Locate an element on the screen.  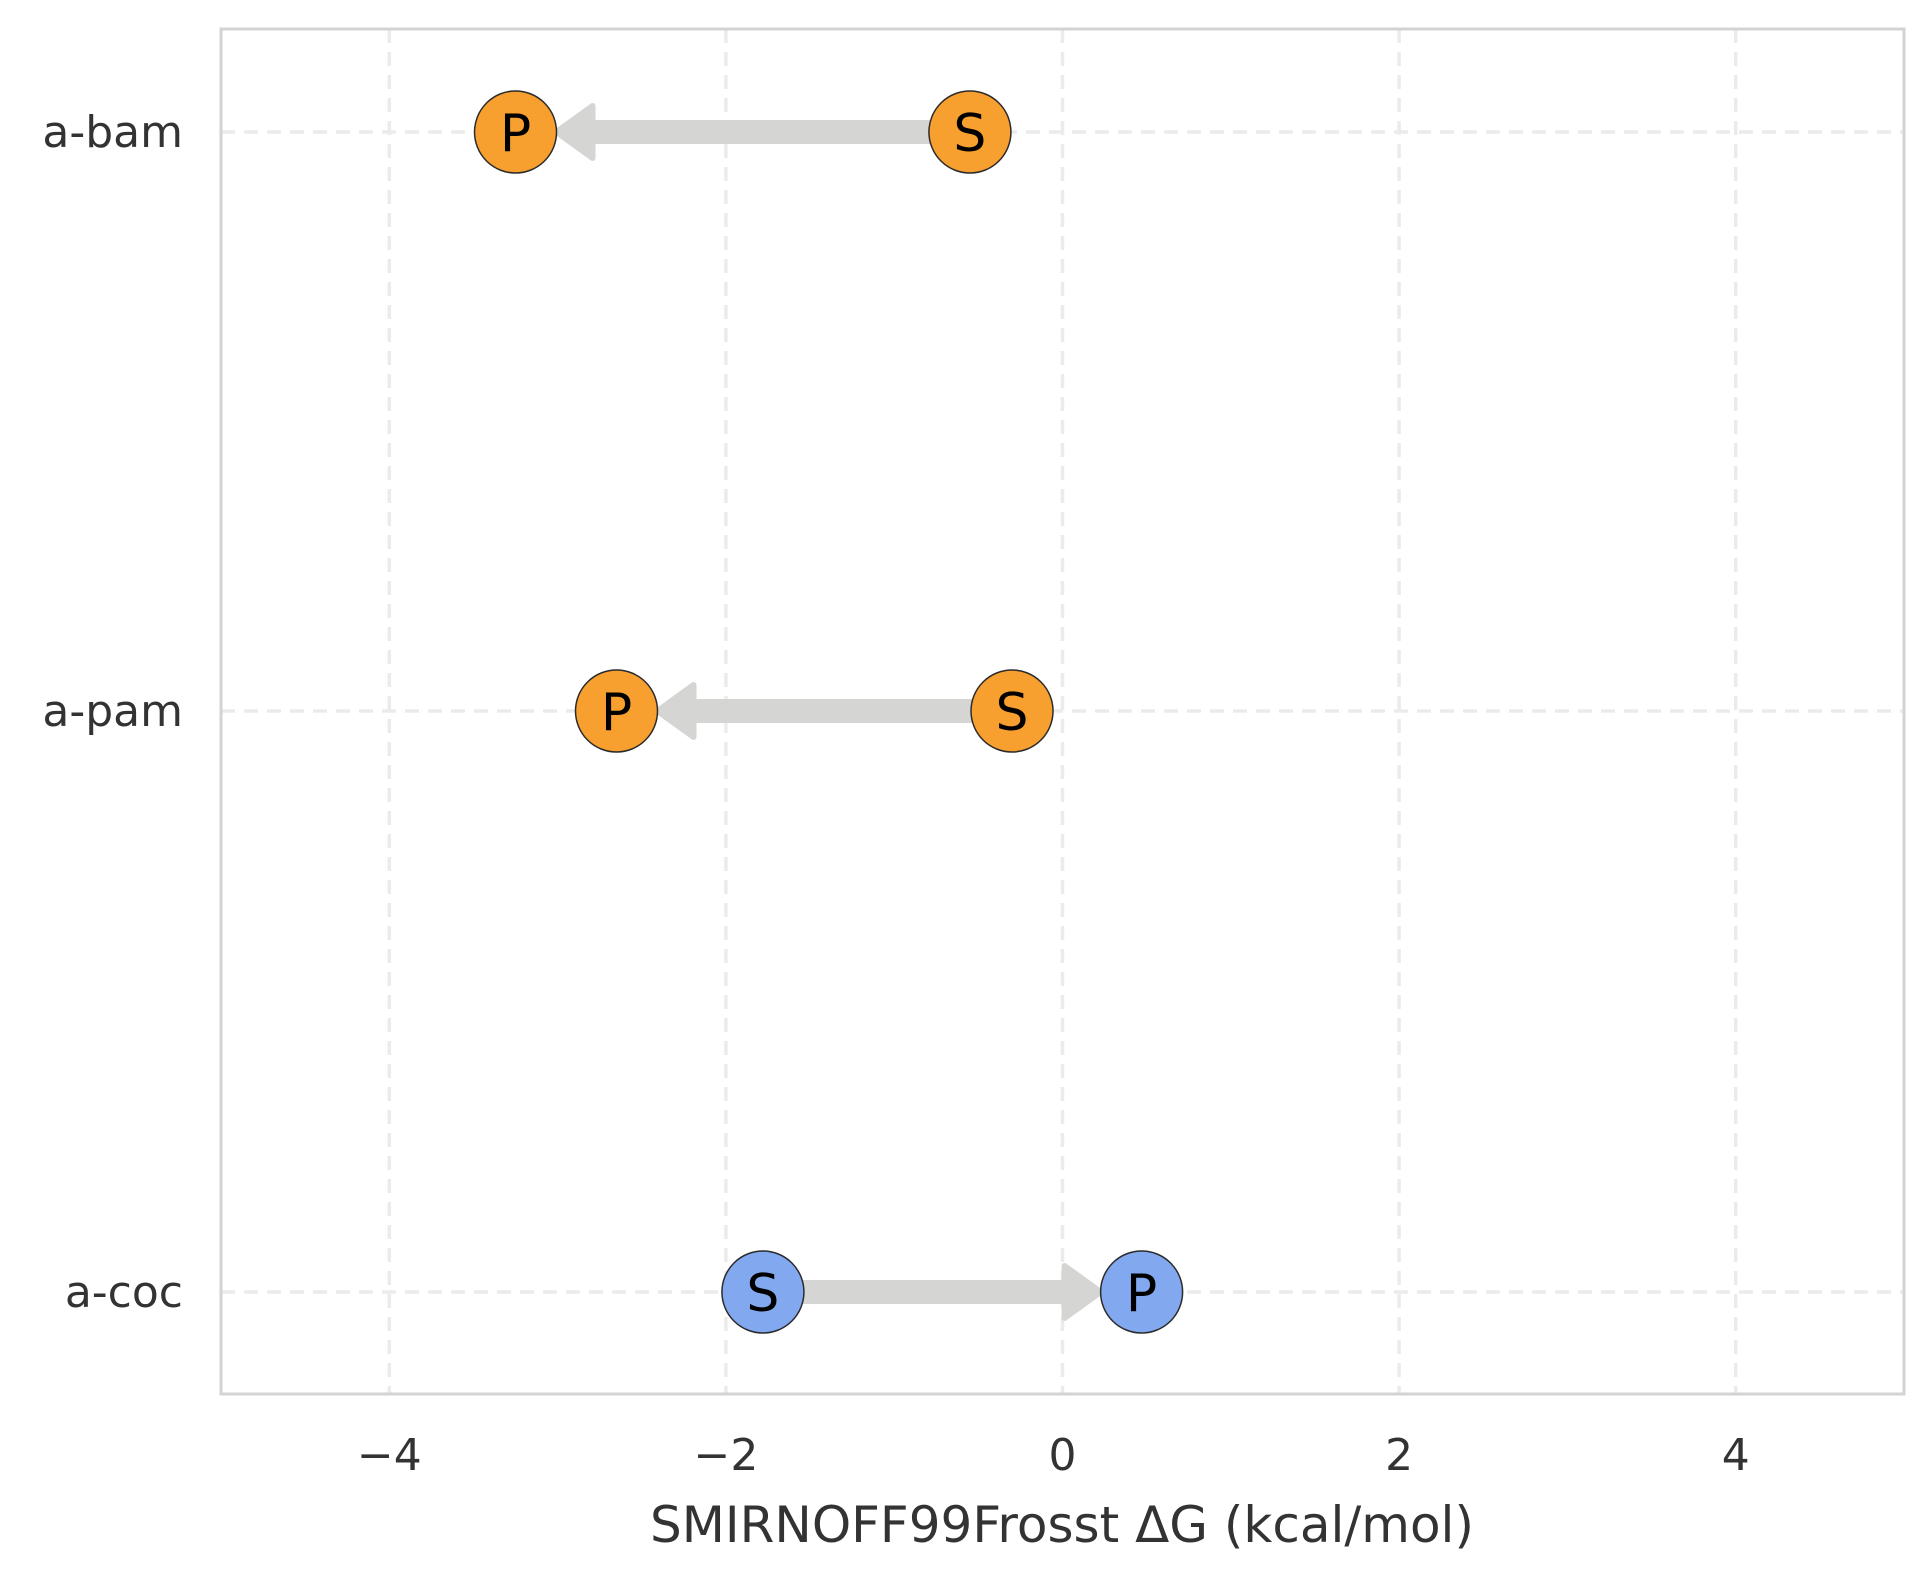
marker-s-a-bam: S is located at coordinates (970, 132).